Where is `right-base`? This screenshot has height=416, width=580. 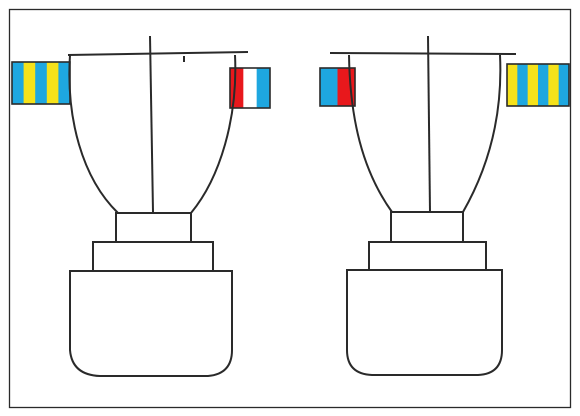
right-base is located at coordinates (424, 322).